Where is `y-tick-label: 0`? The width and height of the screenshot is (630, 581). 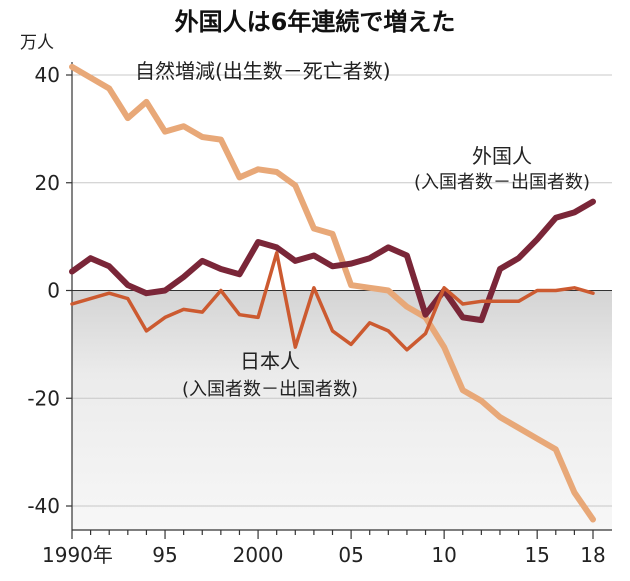 y-tick-label: 0 is located at coordinates (53, 291).